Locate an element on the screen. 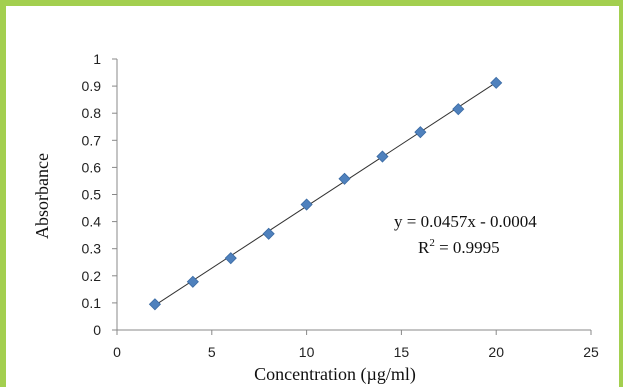 This screenshot has width=623, height=387. y-tick-label: 0.6 is located at coordinates (92, 167).